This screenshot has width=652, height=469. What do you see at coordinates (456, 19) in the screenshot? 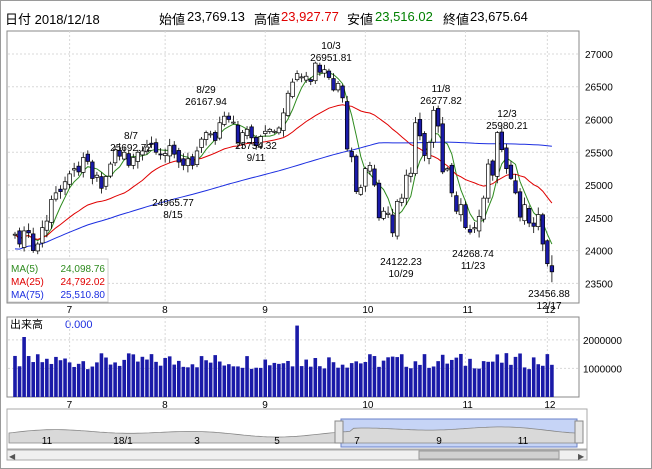
I see `close-label: 終値` at bounding box center [456, 19].